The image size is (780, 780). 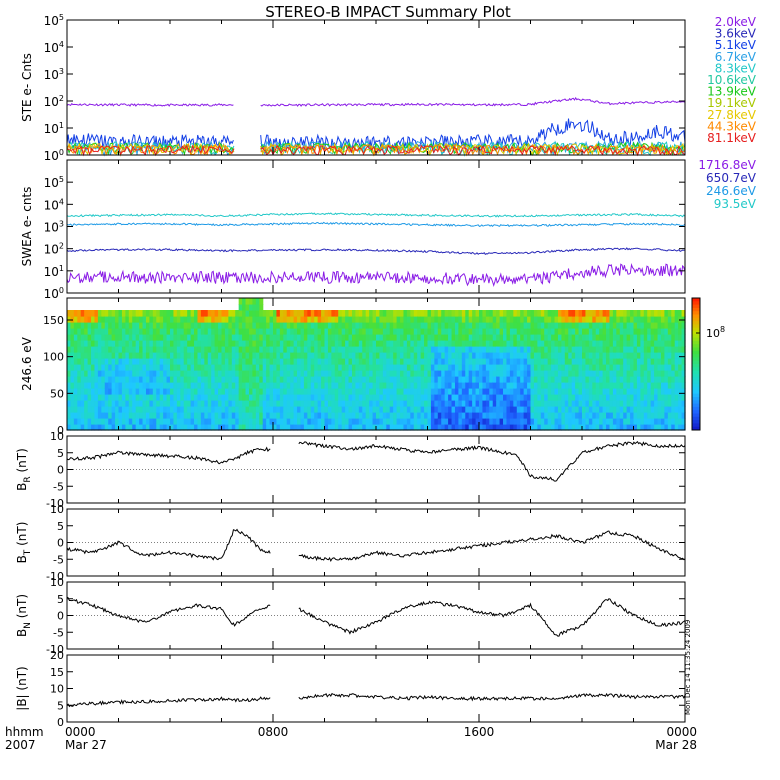 What do you see at coordinates (736, 34) in the screenshot?
I see `legend-entry: 3.6keV` at bounding box center [736, 34].